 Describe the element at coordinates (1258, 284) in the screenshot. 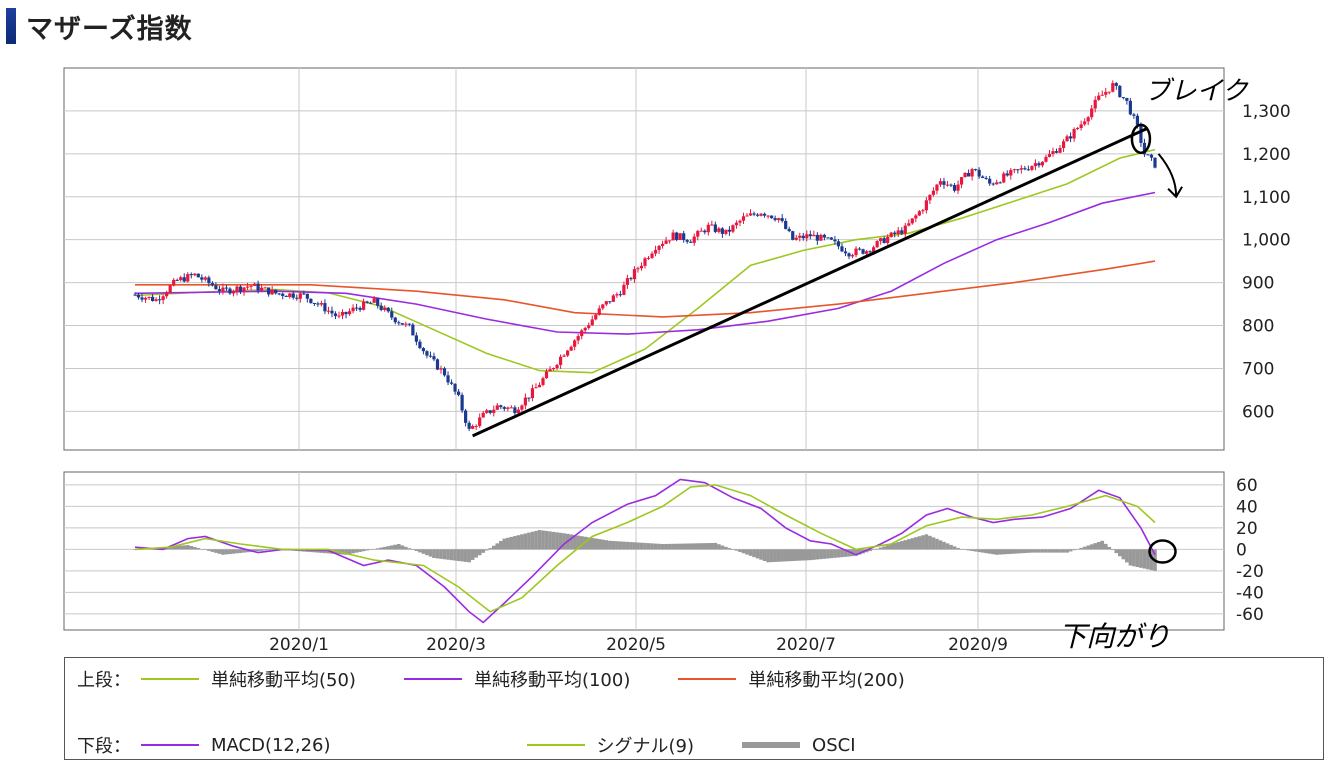

I see `upper-y-tick-label: 900` at that location.